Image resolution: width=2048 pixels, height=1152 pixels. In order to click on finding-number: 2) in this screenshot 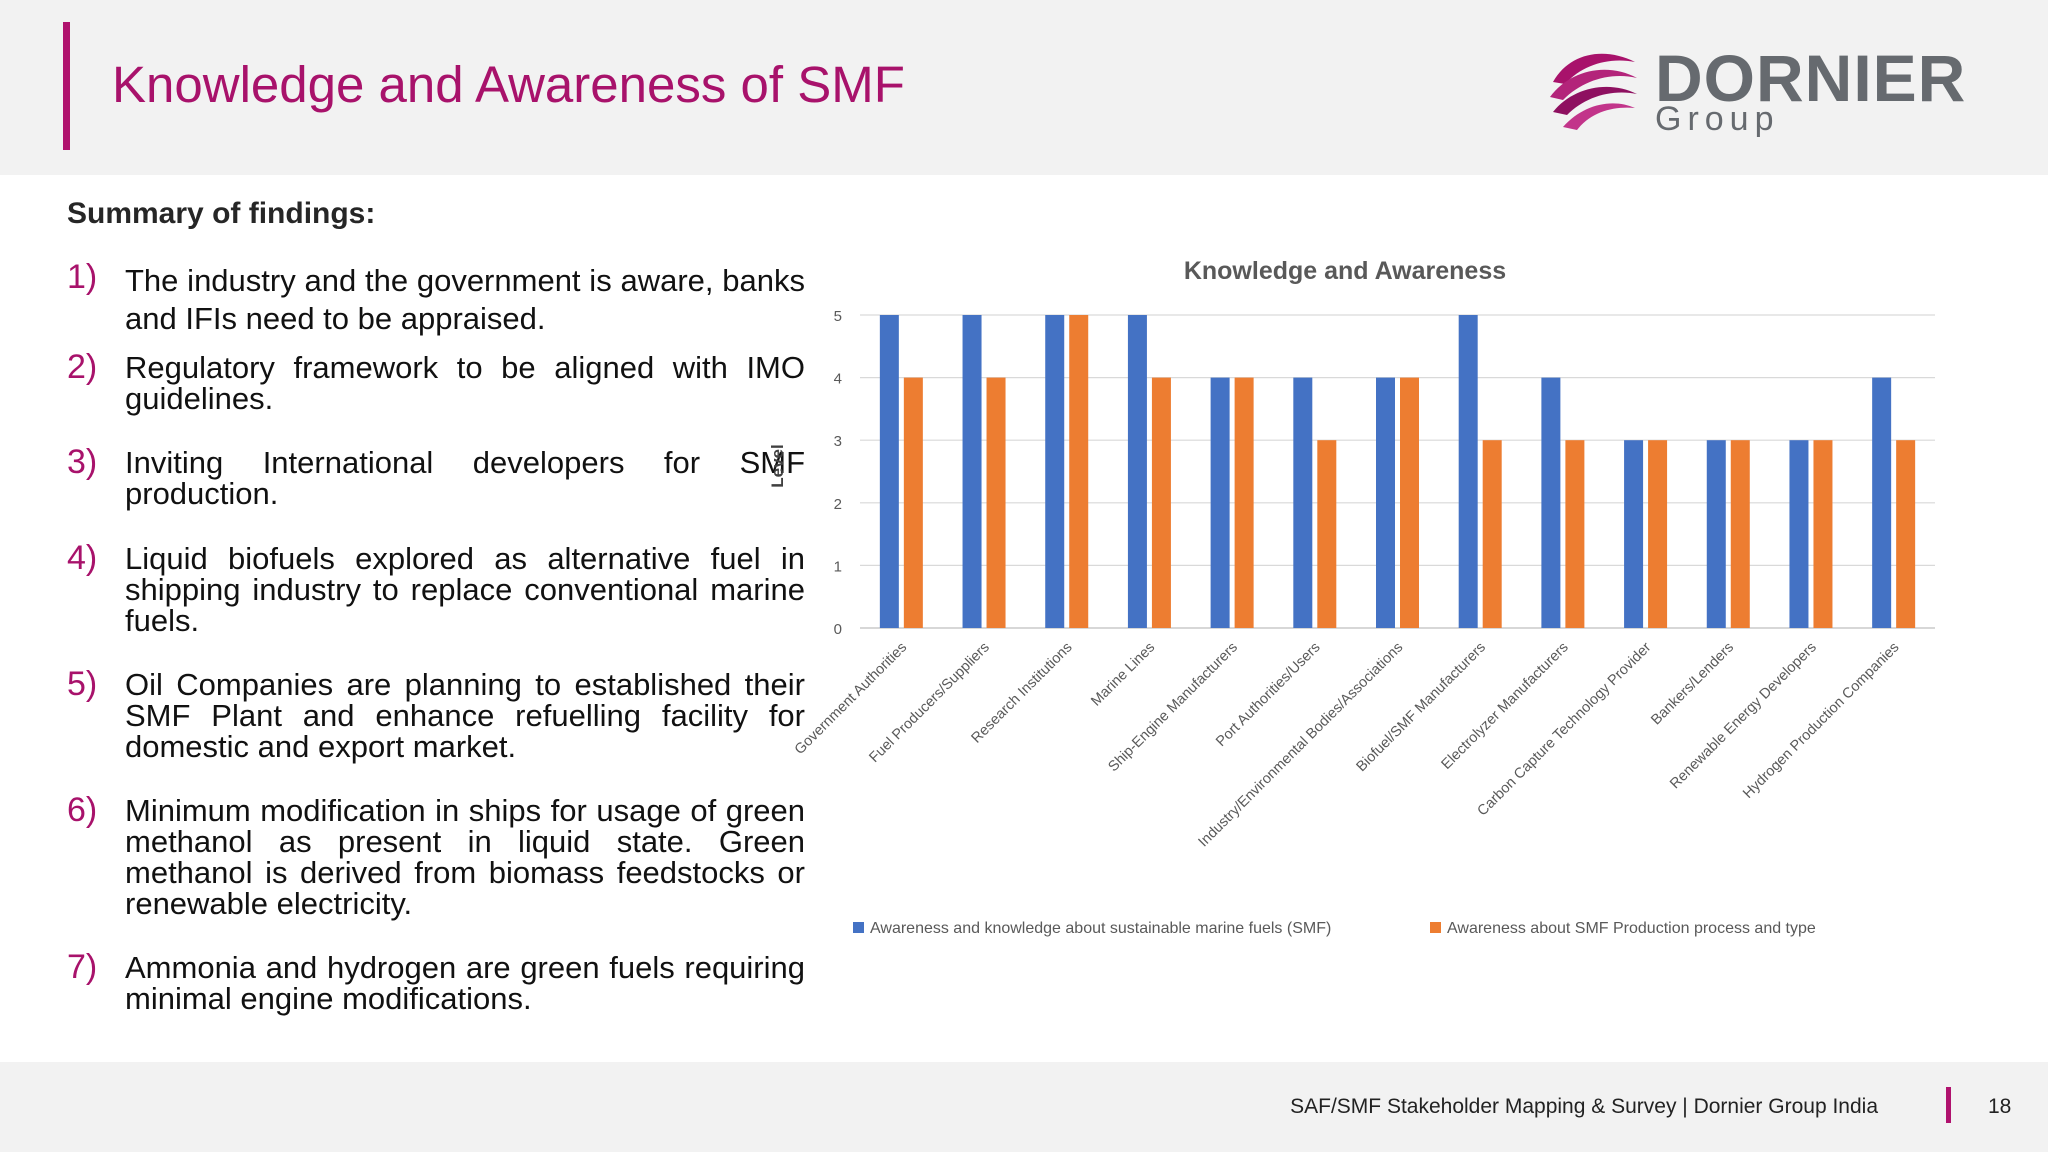, I will do `click(82, 367)`.